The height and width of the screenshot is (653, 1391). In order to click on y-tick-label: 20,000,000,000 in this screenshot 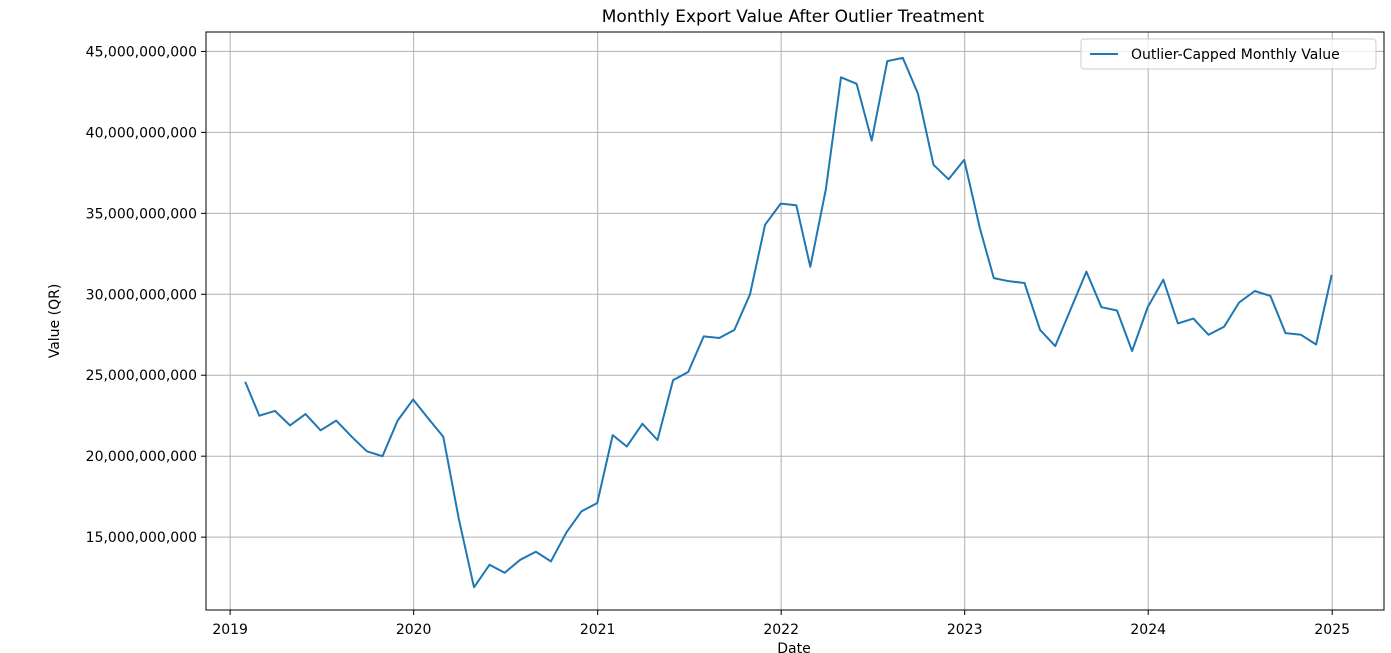, I will do `click(141, 457)`.